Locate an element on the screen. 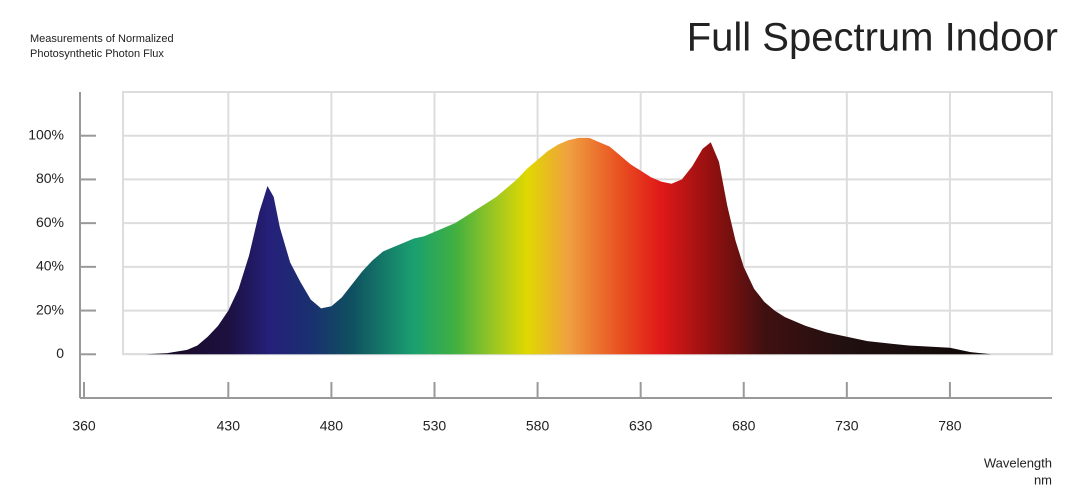  x-axis-label: nm is located at coordinates (1043, 479).